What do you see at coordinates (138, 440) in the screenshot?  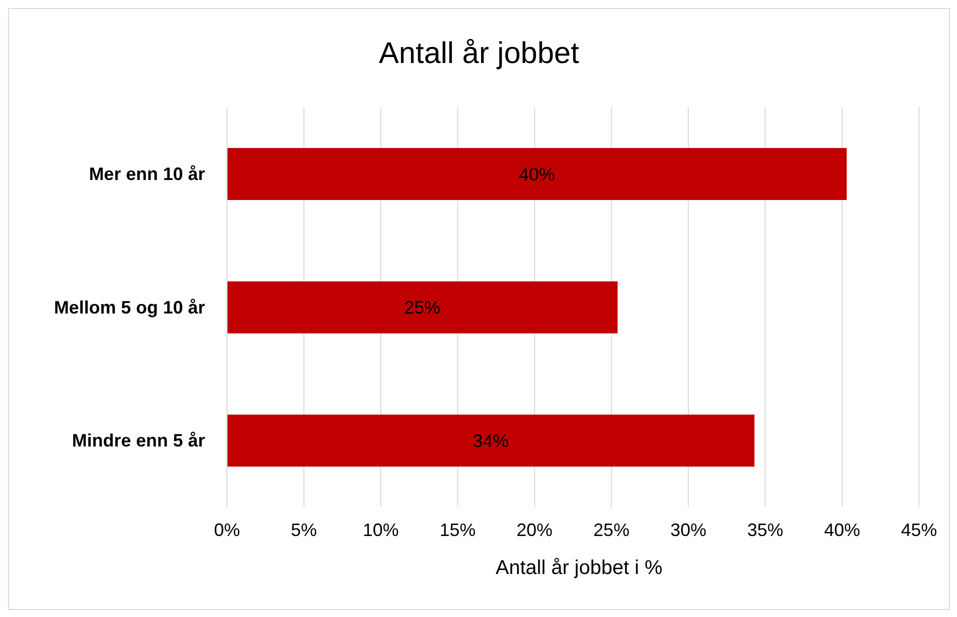 I see `y-tick-label: Mindre enn 5 år` at bounding box center [138, 440].